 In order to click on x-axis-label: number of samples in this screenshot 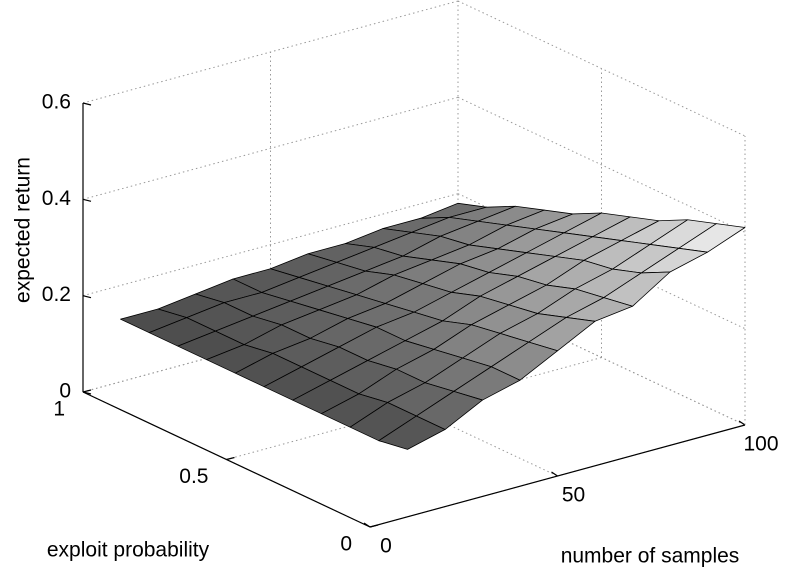, I will do `click(650, 556)`.